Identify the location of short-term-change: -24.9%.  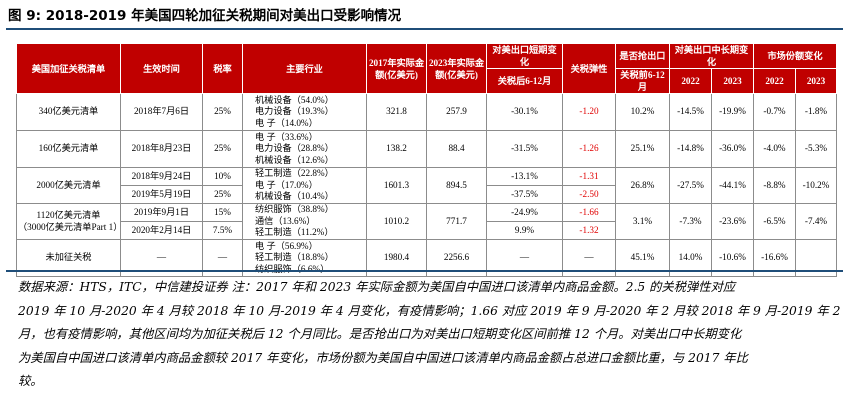
(524, 212).